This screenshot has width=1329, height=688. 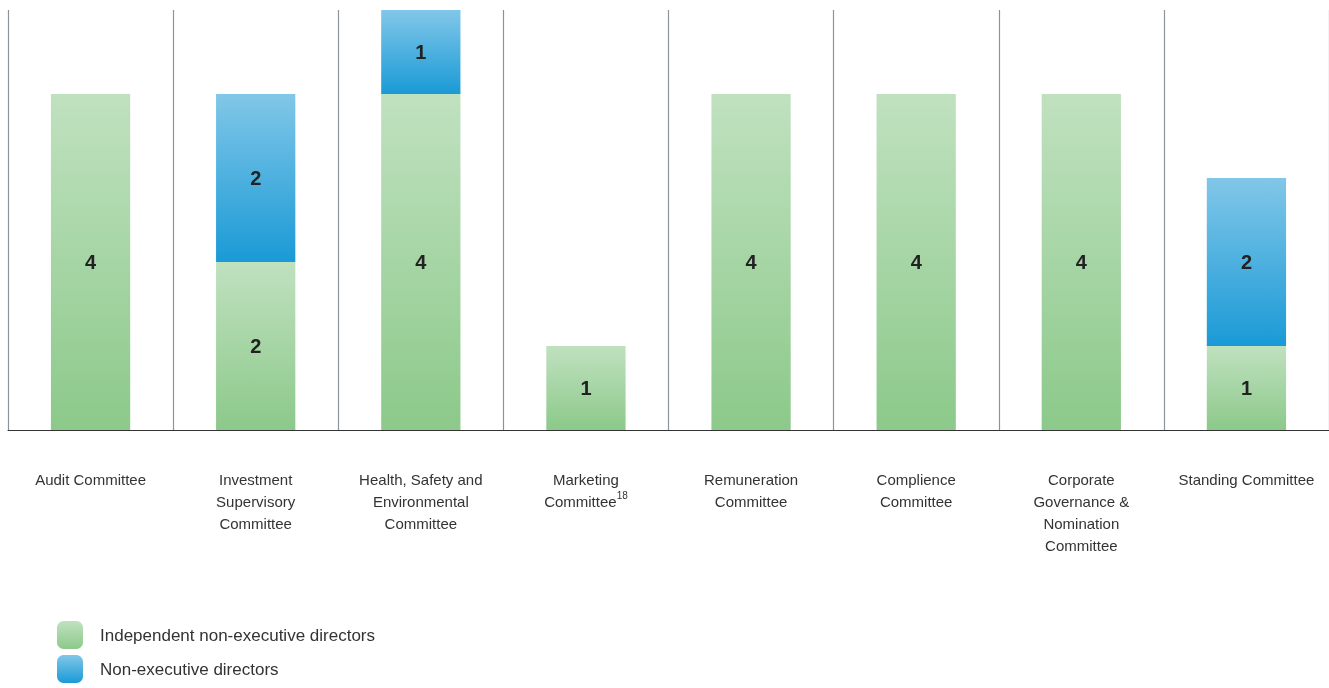 I want to click on x-tick-label: Investment Supervisory Committee, so click(x=256, y=501).